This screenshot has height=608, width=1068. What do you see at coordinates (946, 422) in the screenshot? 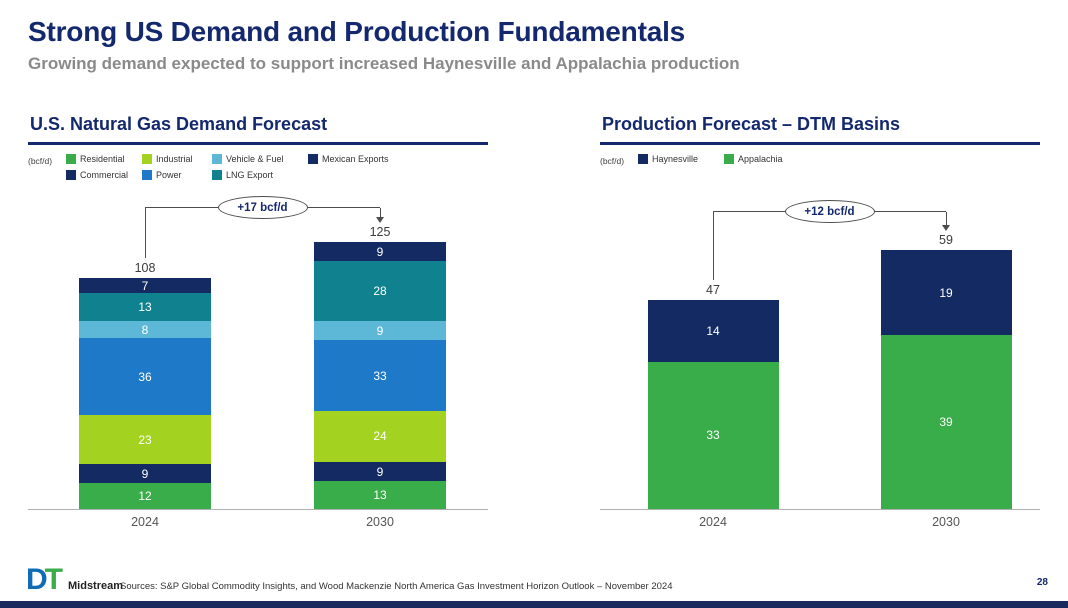
I see `segment-appalachia: 39` at bounding box center [946, 422].